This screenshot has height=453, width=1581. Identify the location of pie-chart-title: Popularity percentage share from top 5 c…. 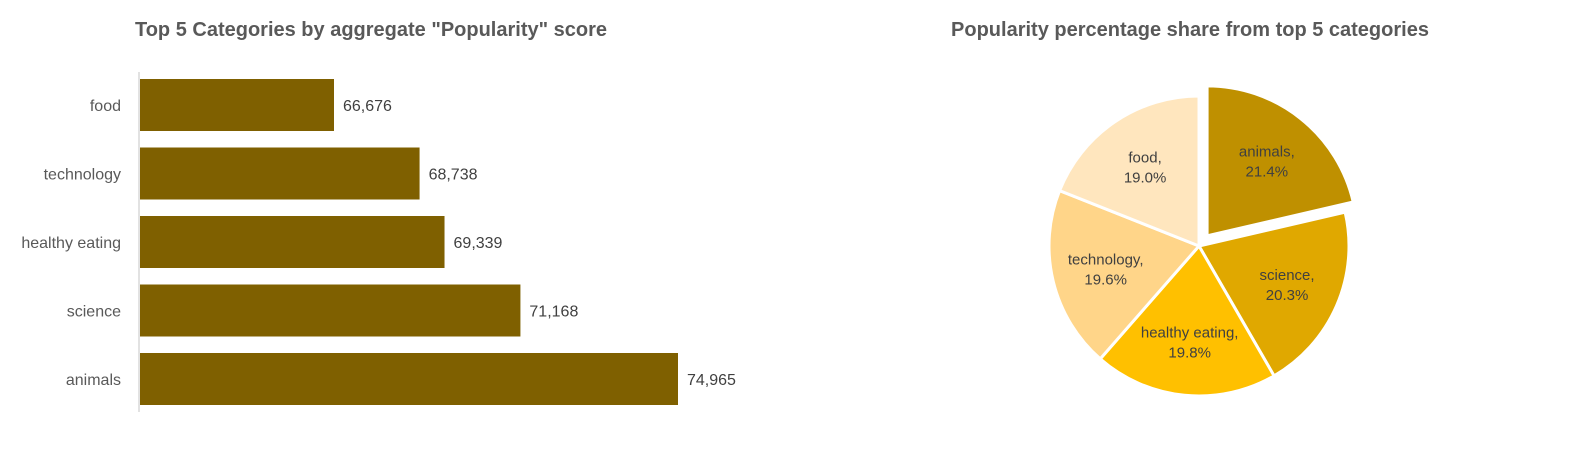
(1190, 30).